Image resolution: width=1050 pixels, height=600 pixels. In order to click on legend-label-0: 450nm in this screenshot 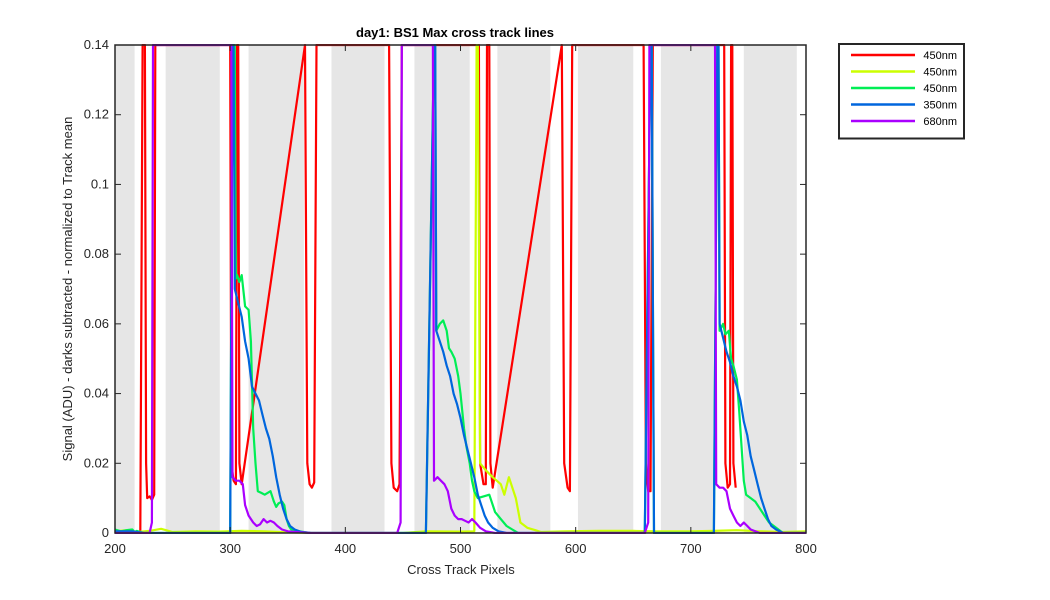, I will do `click(940, 56)`.